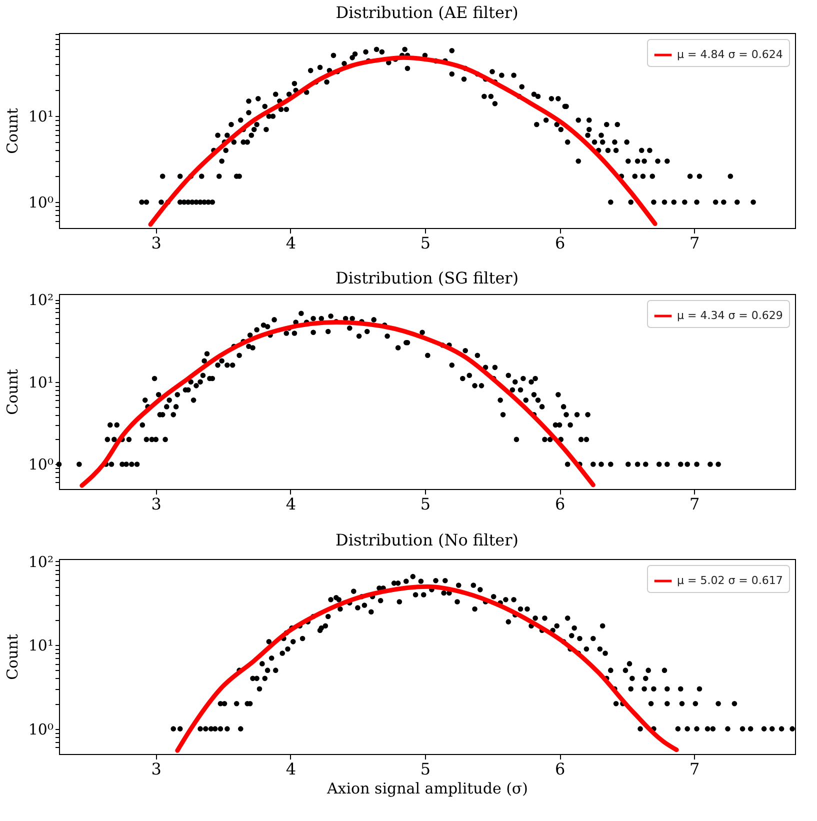 The height and width of the screenshot is (821, 817). Describe the element at coordinates (427, 12) in the screenshot. I see `chart-title: Distribution (AE filter)` at that location.